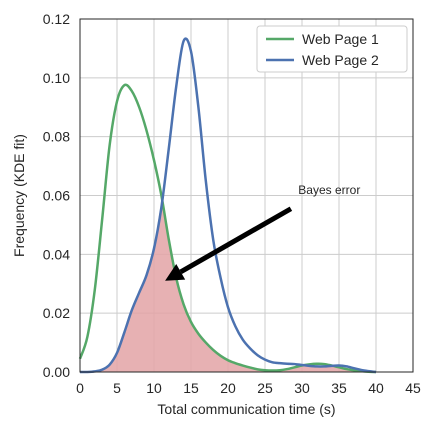 The width and height of the screenshot is (423, 424). I want to click on y-tick-label: 0.12, so click(56, 19).